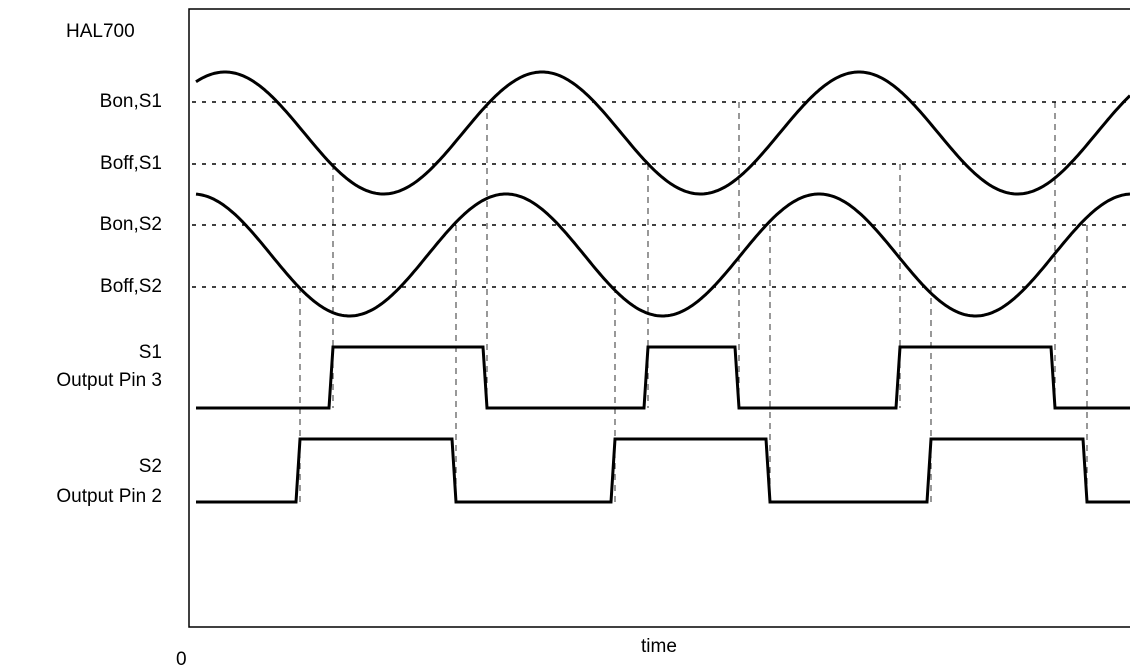 Image resolution: width=1130 pixels, height=672 pixels. Describe the element at coordinates (663, 377) in the screenshot. I see `s1-output-waveform` at that location.